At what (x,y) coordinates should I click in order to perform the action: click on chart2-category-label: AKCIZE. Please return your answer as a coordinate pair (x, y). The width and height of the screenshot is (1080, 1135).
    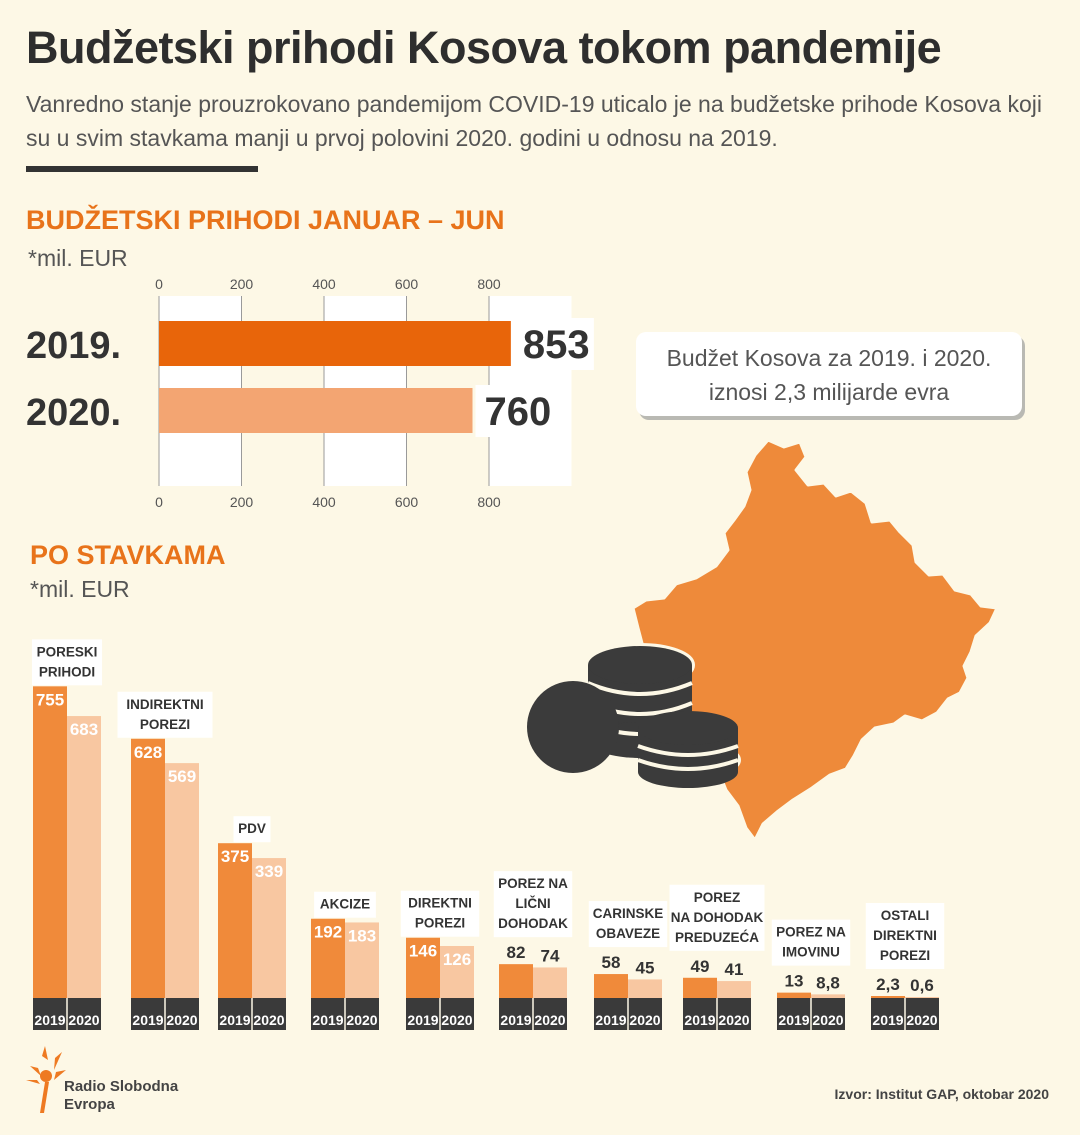
    Looking at the image, I should click on (345, 904).